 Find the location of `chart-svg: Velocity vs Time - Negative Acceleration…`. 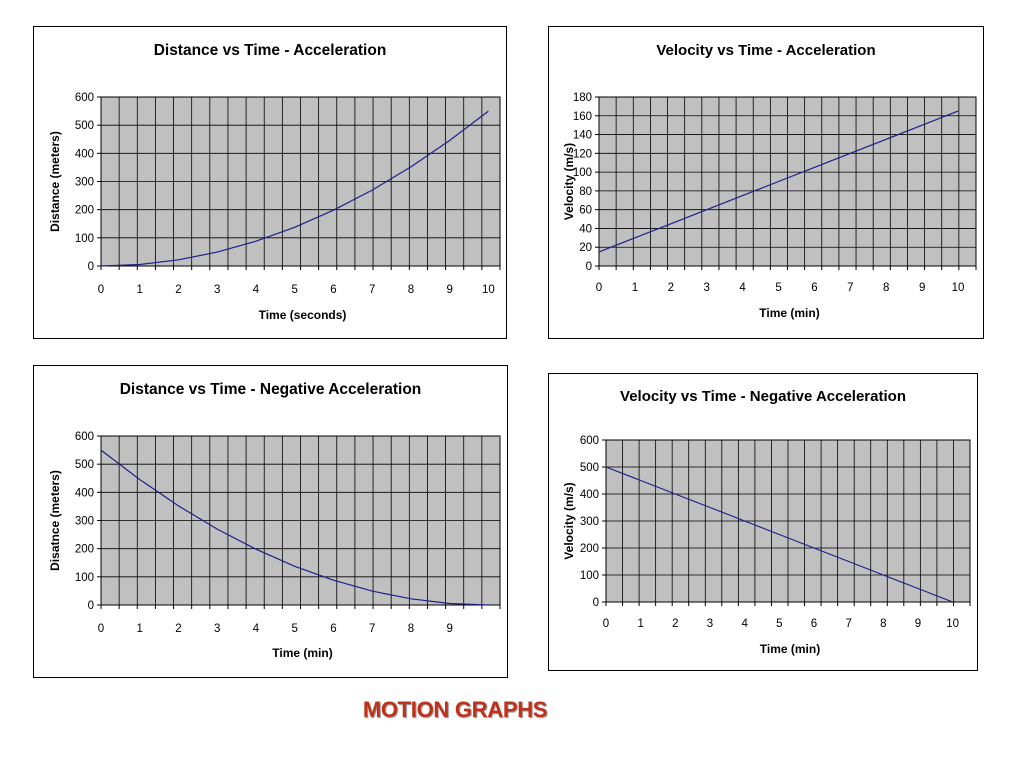

chart-svg: Velocity vs Time - Negative Acceleration… is located at coordinates (766, 522).